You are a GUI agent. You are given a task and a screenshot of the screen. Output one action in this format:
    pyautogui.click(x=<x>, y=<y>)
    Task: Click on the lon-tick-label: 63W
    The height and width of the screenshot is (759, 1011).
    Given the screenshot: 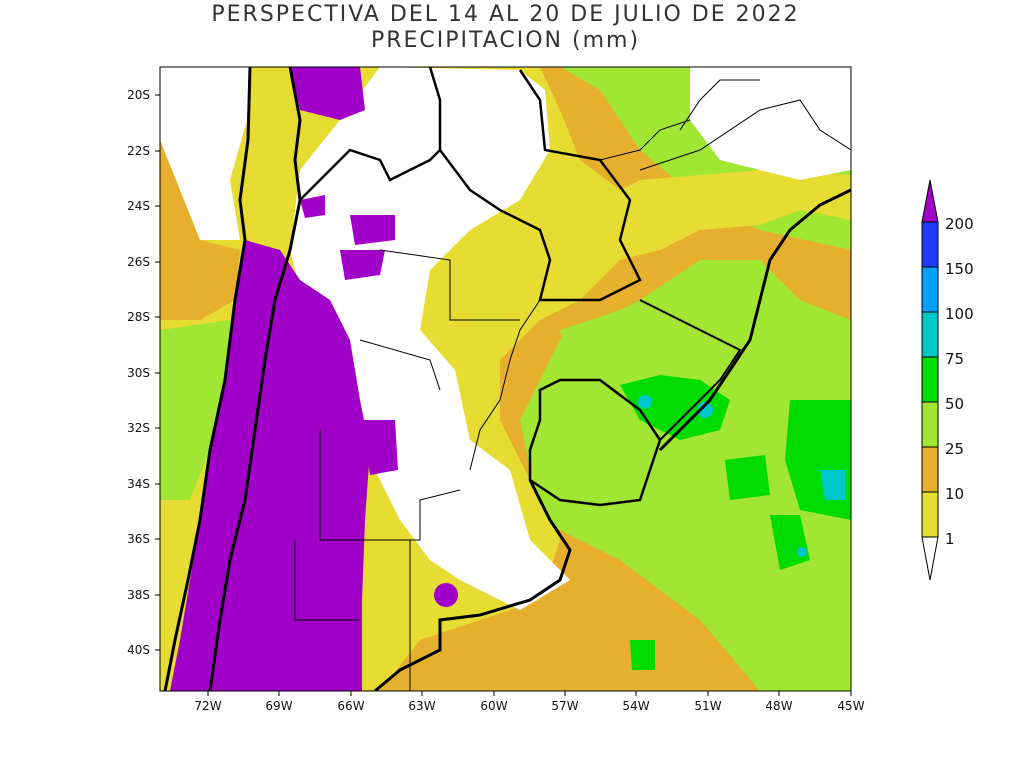 What is the action you would take?
    pyautogui.click(x=421, y=706)
    